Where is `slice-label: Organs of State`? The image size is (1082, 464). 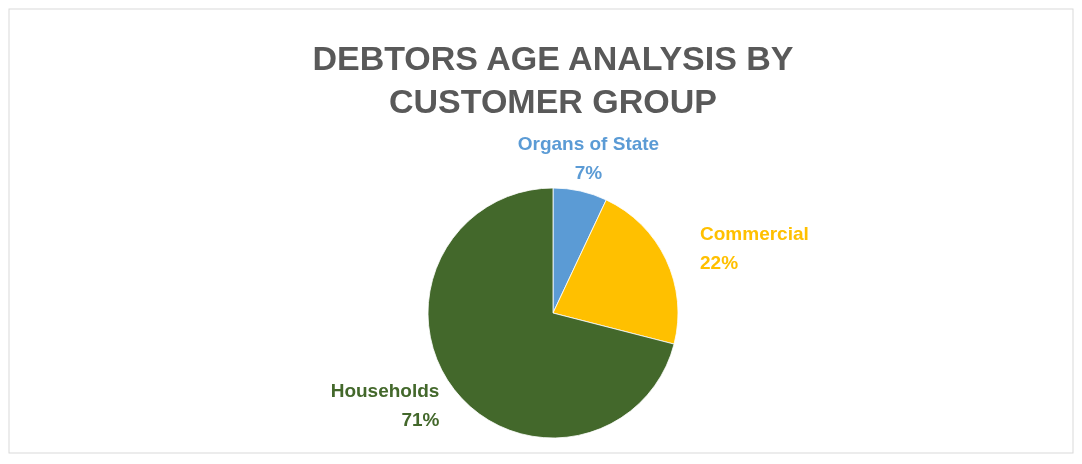
slice-label: Organs of State is located at coordinates (588, 144).